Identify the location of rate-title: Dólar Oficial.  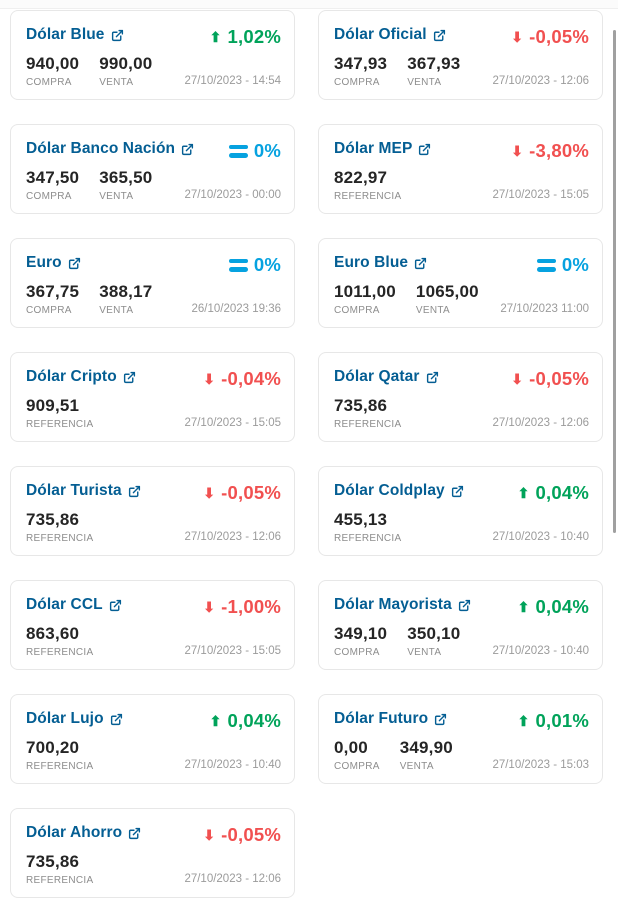
(380, 34).